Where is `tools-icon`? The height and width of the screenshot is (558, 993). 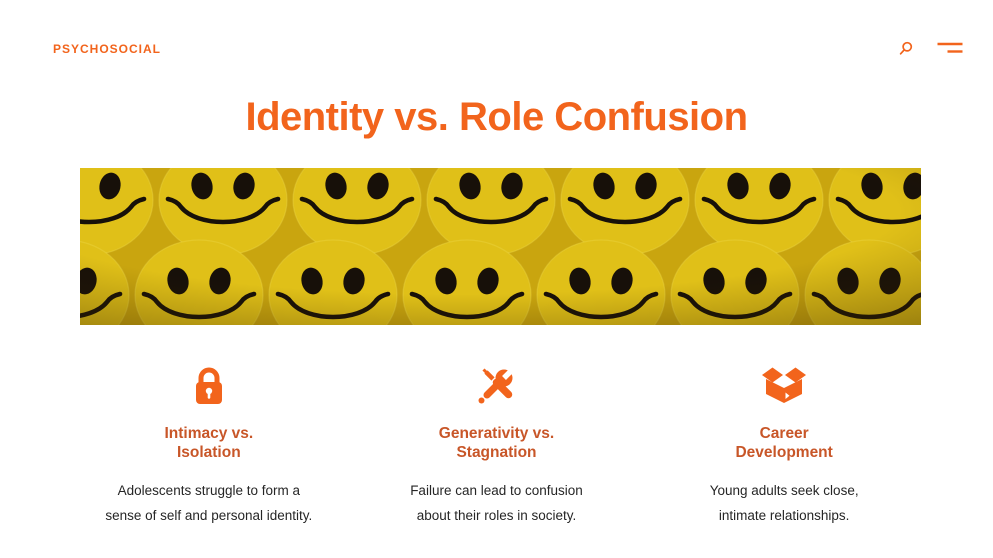
tools-icon is located at coordinates (498, 384).